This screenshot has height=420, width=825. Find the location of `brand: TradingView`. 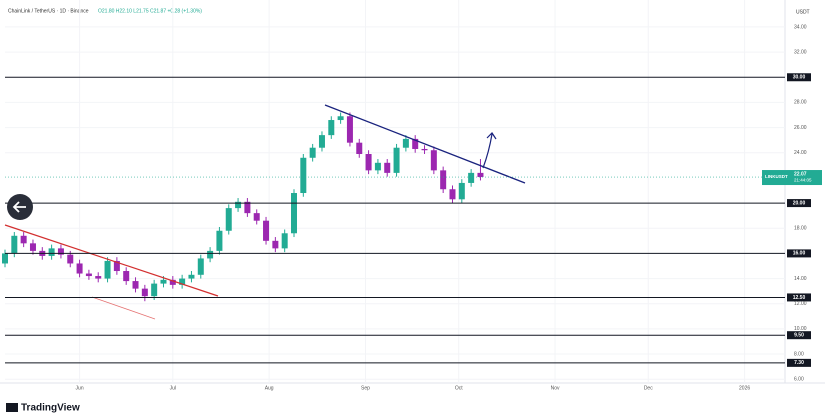

brand: TradingView is located at coordinates (50, 408).